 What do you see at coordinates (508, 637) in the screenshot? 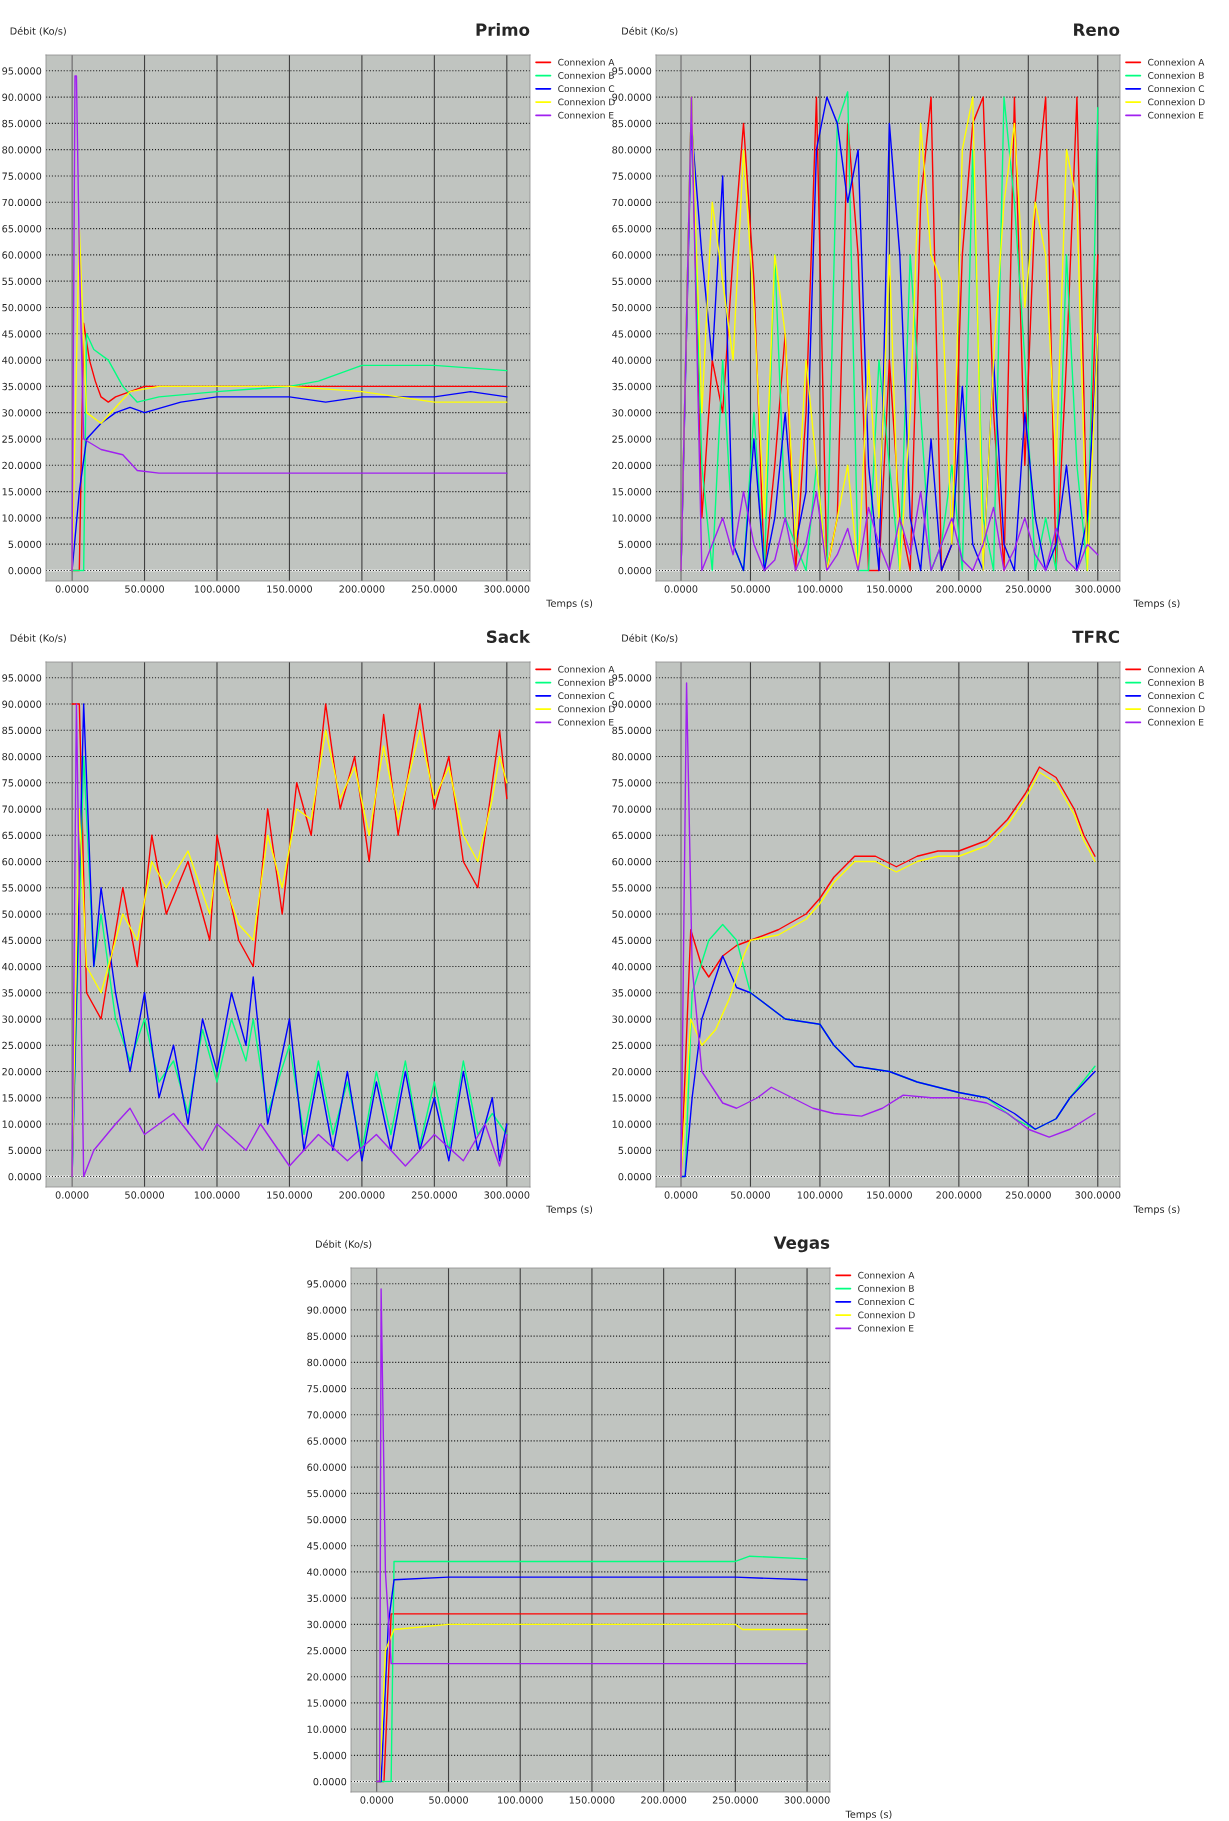
I see `chart-title: Sack` at bounding box center [508, 637].